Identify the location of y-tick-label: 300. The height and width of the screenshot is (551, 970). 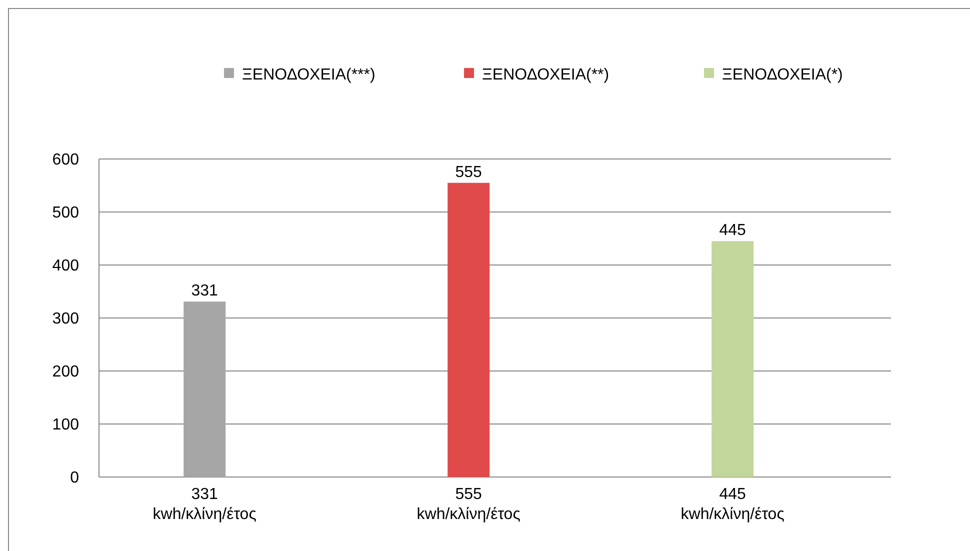
(66, 319).